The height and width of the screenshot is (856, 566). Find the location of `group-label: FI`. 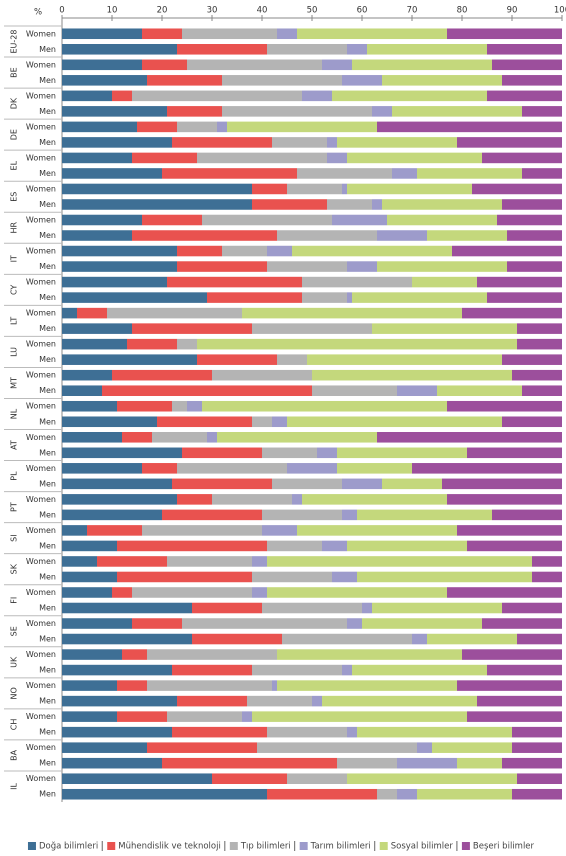

group-label: FI is located at coordinates (14, 600).